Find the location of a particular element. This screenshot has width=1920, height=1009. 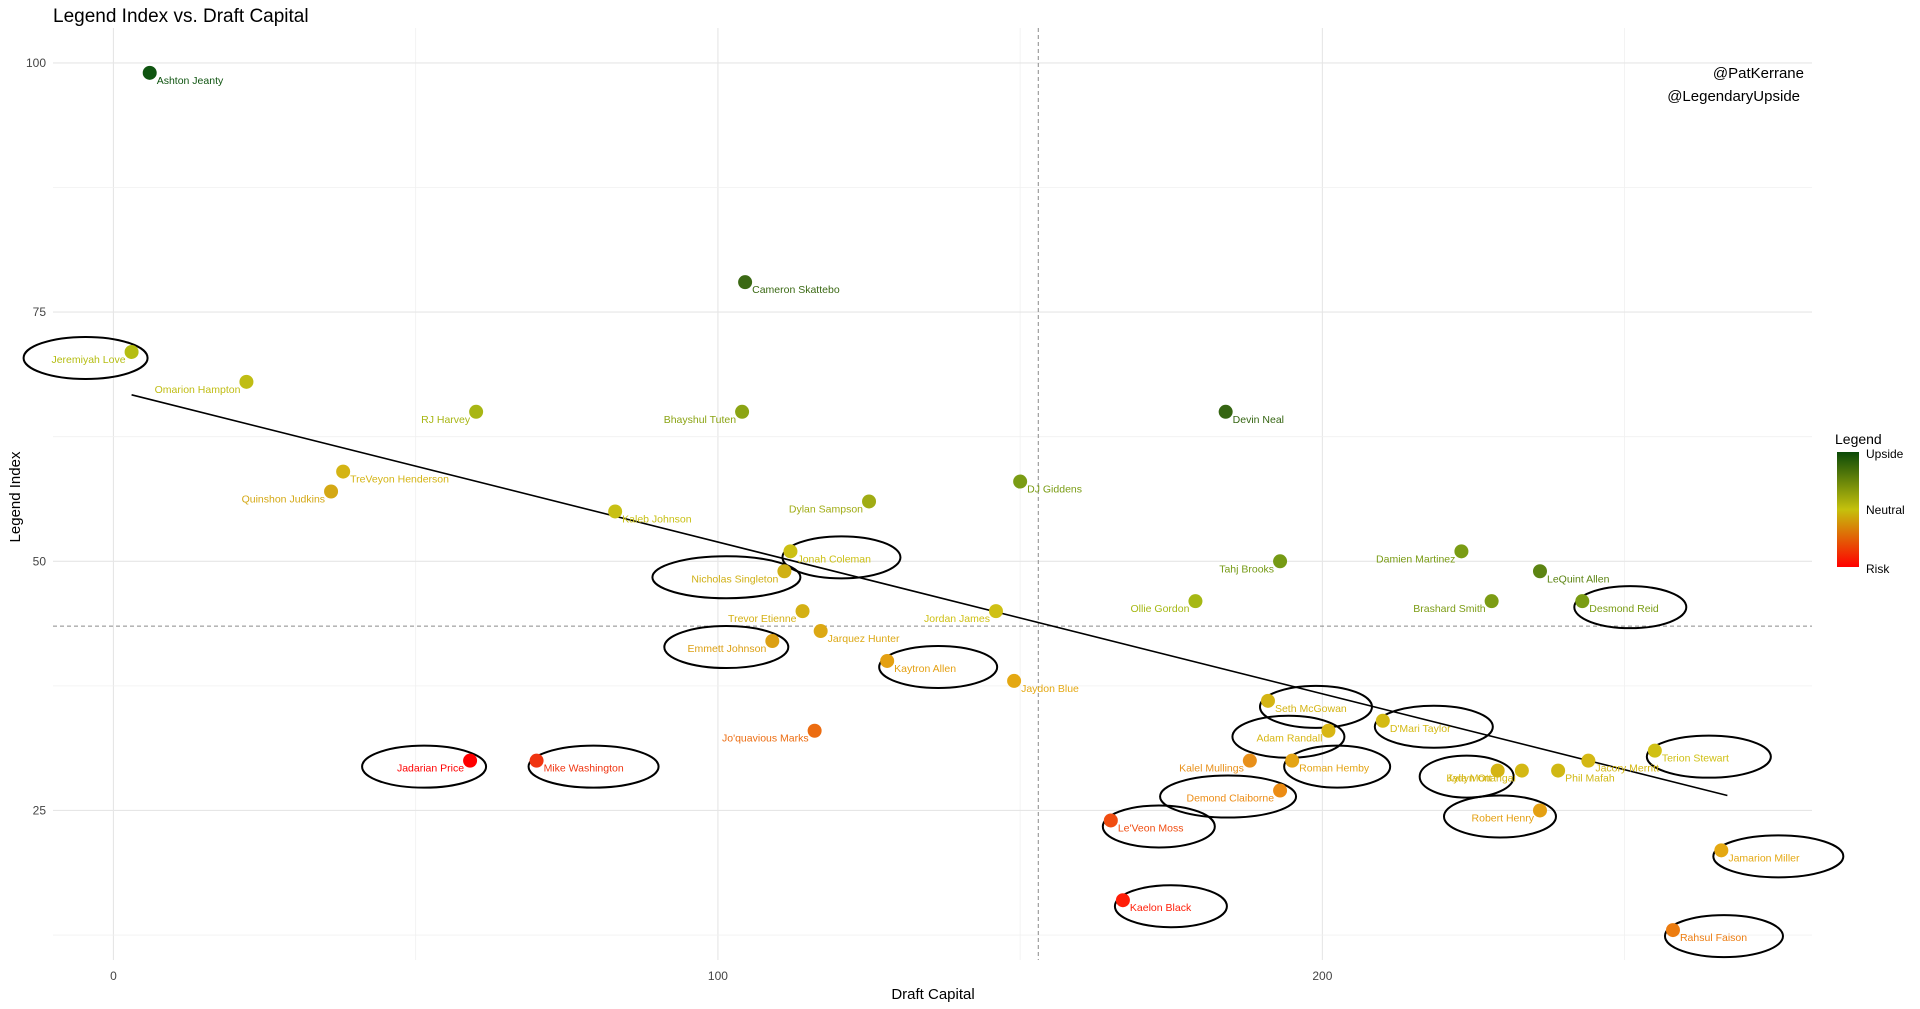

y-tick-label: 100 is located at coordinates (36, 63).